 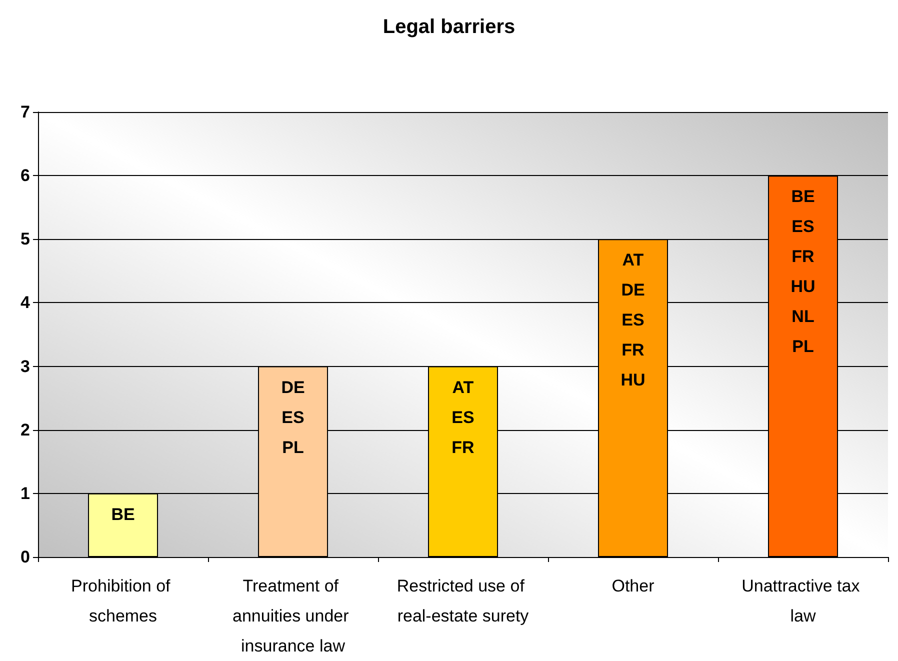 What do you see at coordinates (25, 366) in the screenshot?
I see `y-tick-label: 3` at bounding box center [25, 366].